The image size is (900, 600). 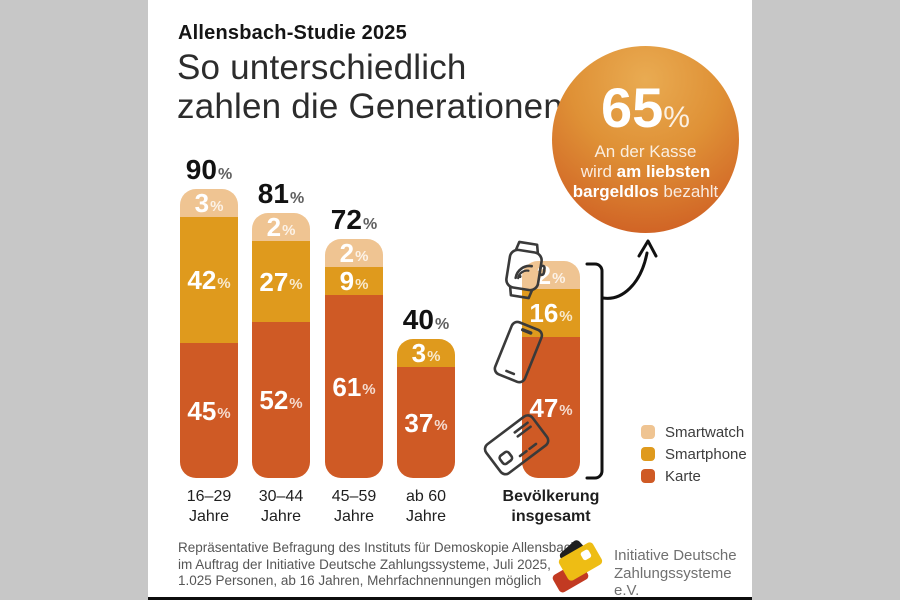 What do you see at coordinates (683, 476) in the screenshot?
I see `legend-label: Karte` at bounding box center [683, 476].